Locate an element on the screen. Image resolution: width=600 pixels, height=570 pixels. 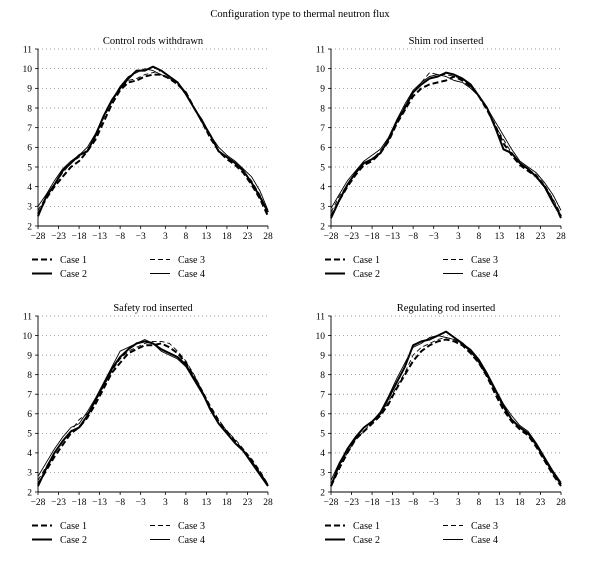
x-tick-label: 13 is located at coordinates (500, 237).